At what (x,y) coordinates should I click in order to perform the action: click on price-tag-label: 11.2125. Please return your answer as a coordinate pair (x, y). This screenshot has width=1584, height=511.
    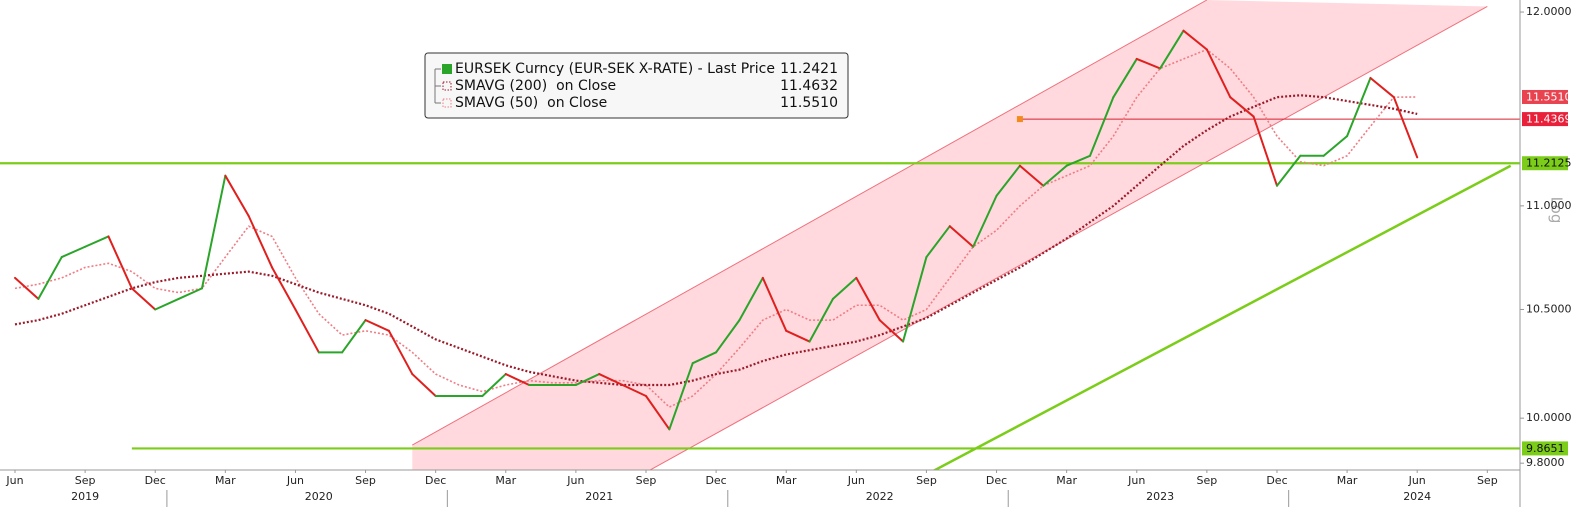
    Looking at the image, I should click on (1549, 163).